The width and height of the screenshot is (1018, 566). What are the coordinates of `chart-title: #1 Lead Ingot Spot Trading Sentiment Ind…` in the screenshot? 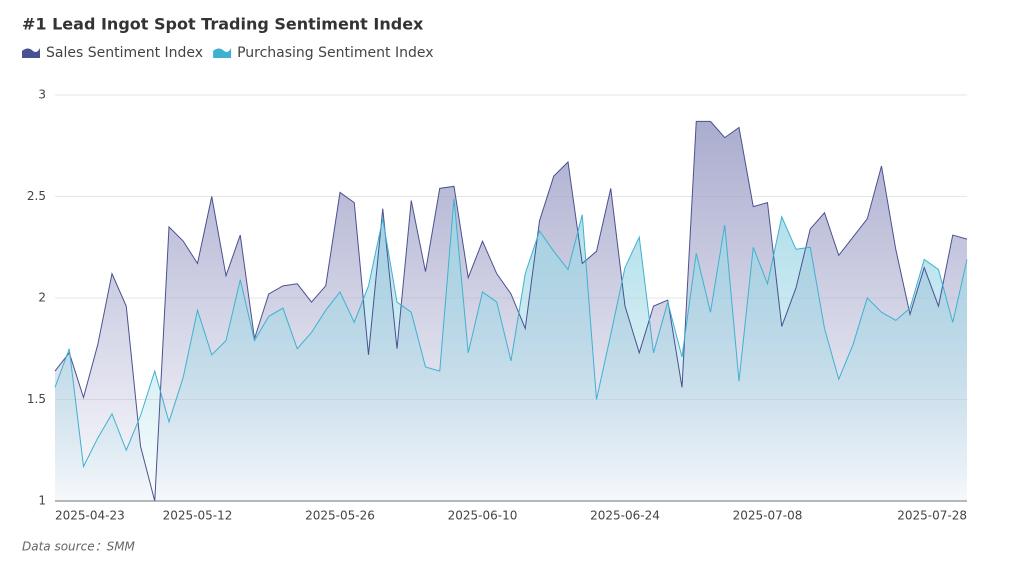 It's located at (223, 24).